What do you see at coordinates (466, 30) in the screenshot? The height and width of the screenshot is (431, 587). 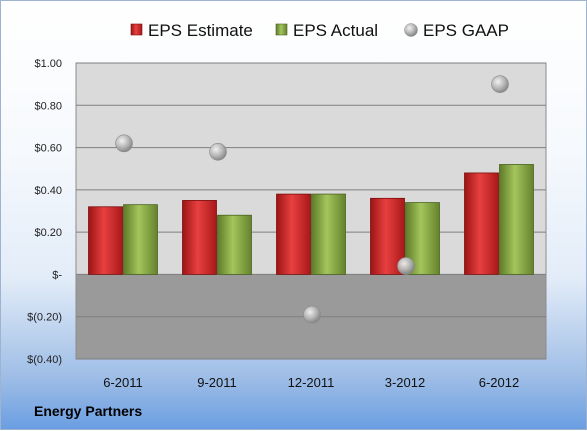 I see `legend-label: EPS GAAP` at bounding box center [466, 30].